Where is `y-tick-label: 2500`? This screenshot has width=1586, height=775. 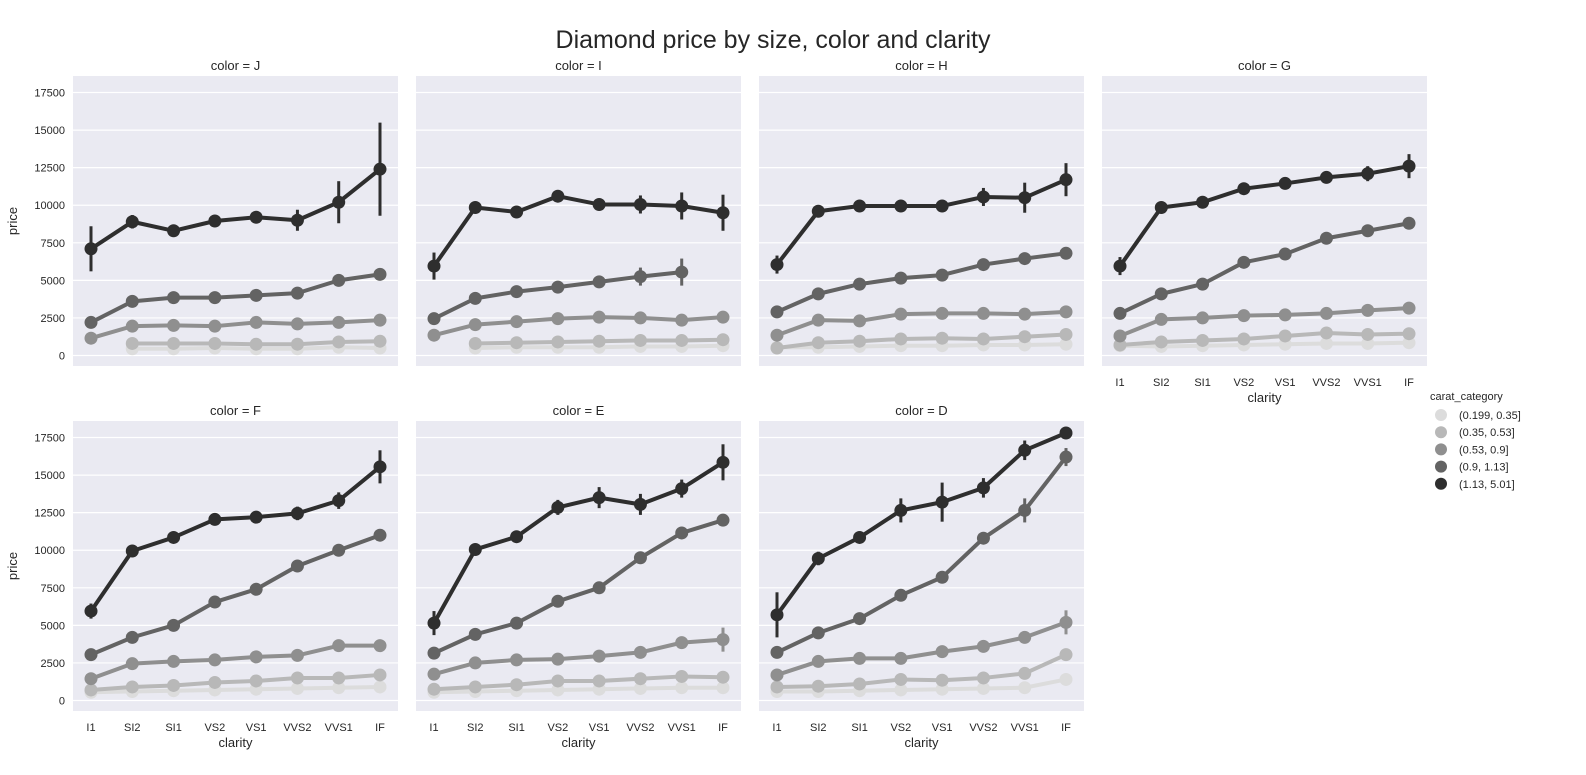 y-tick-label: 2500 is located at coordinates (53, 319).